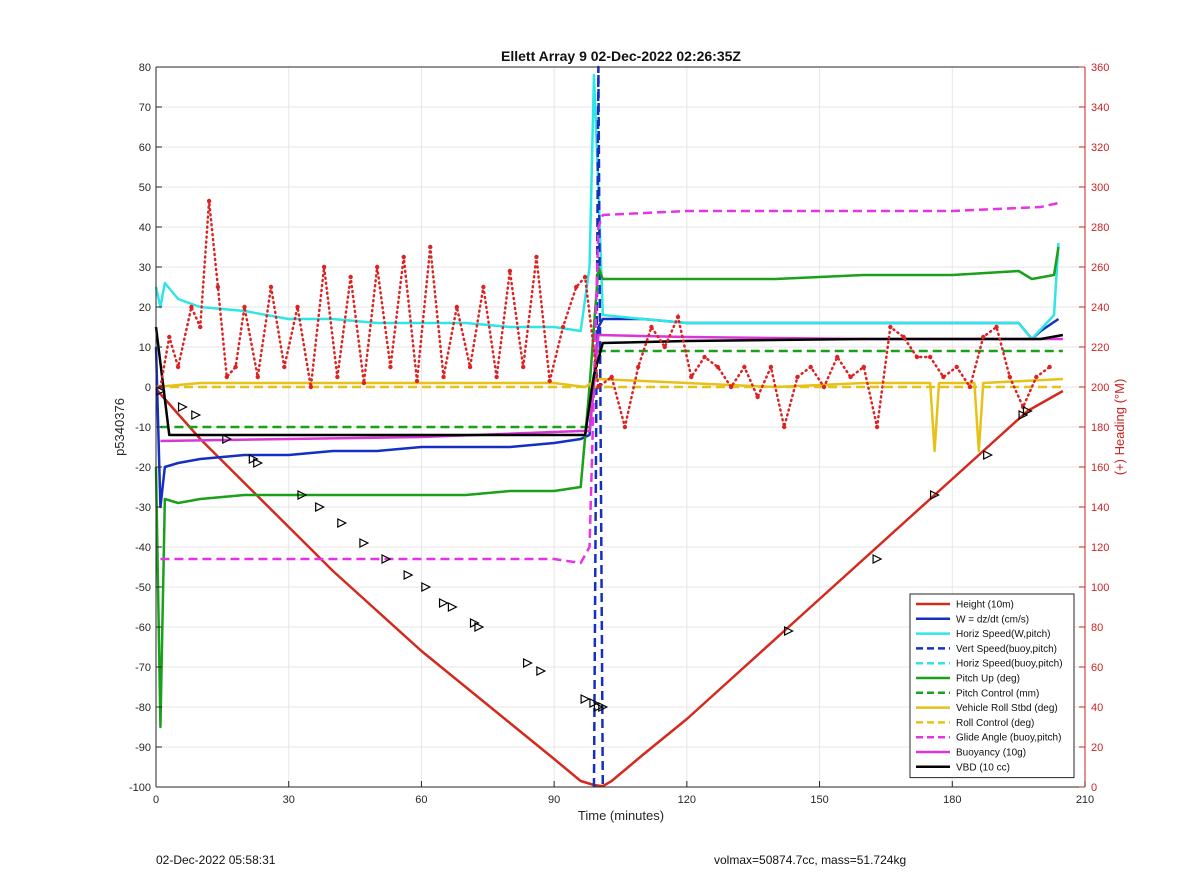 This screenshot has width=1200, height=885. Describe the element at coordinates (143, 628) in the screenshot. I see `y-tick-label: -60` at that location.